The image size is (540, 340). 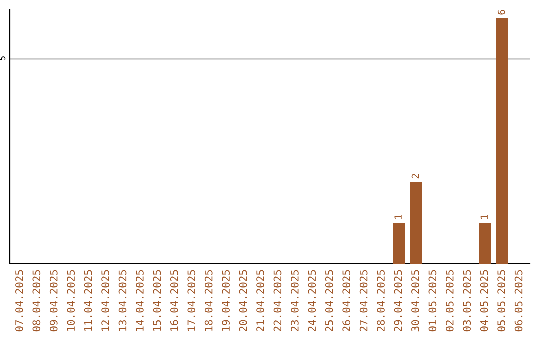 I want to click on x-tick-label: 26.04.2025, so click(x=346, y=301).